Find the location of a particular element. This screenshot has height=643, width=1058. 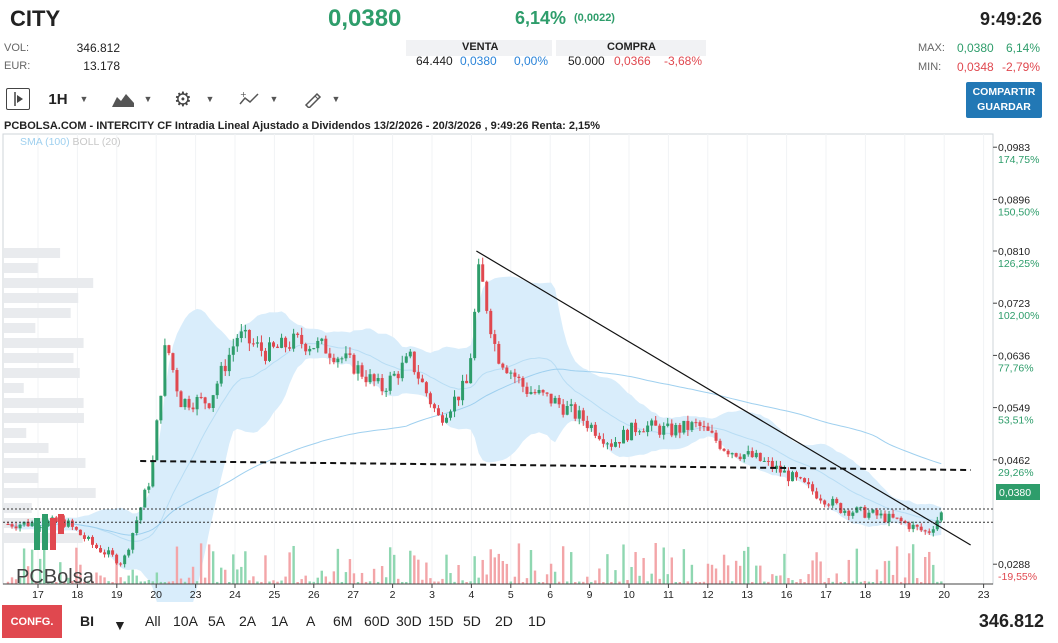

config-button: CONFG. is located at coordinates (32, 621).